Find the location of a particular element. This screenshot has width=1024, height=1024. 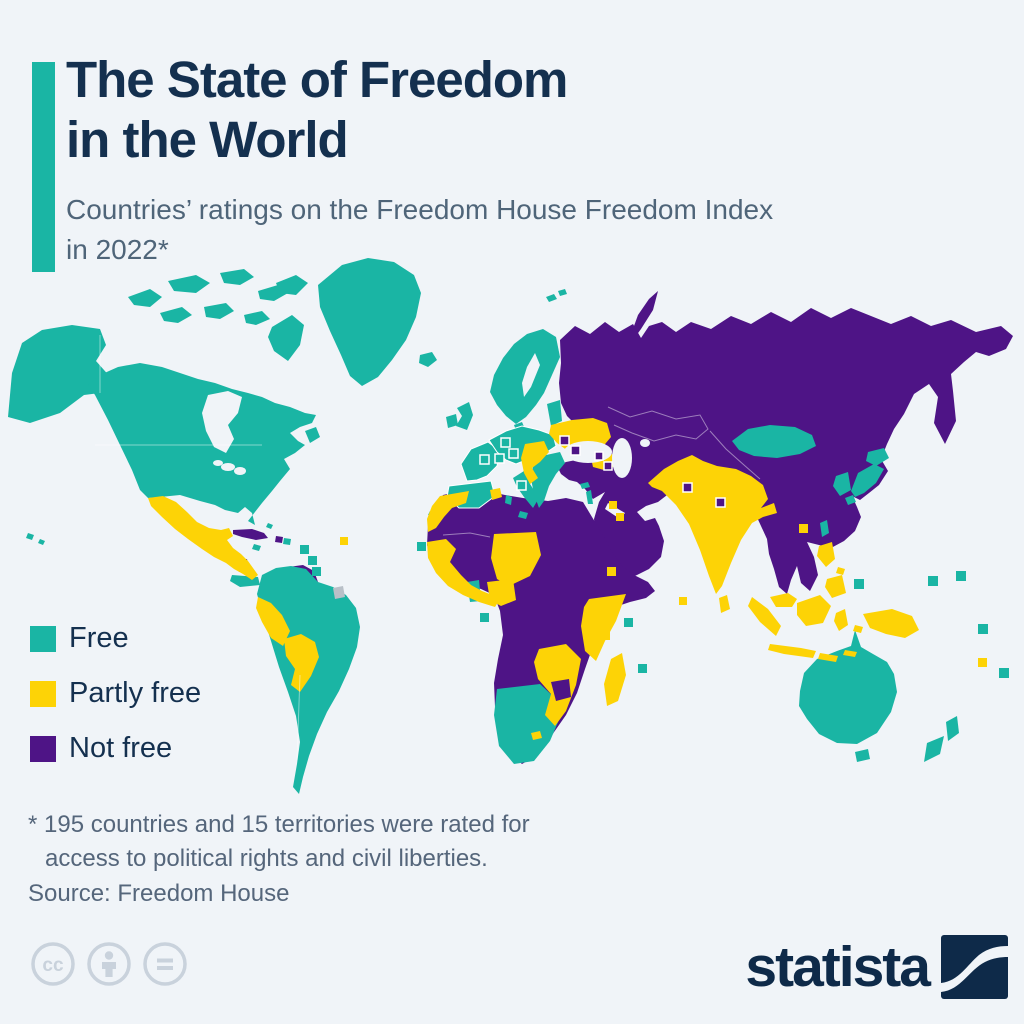

gulf-of-bothnia is located at coordinates (531, 375).